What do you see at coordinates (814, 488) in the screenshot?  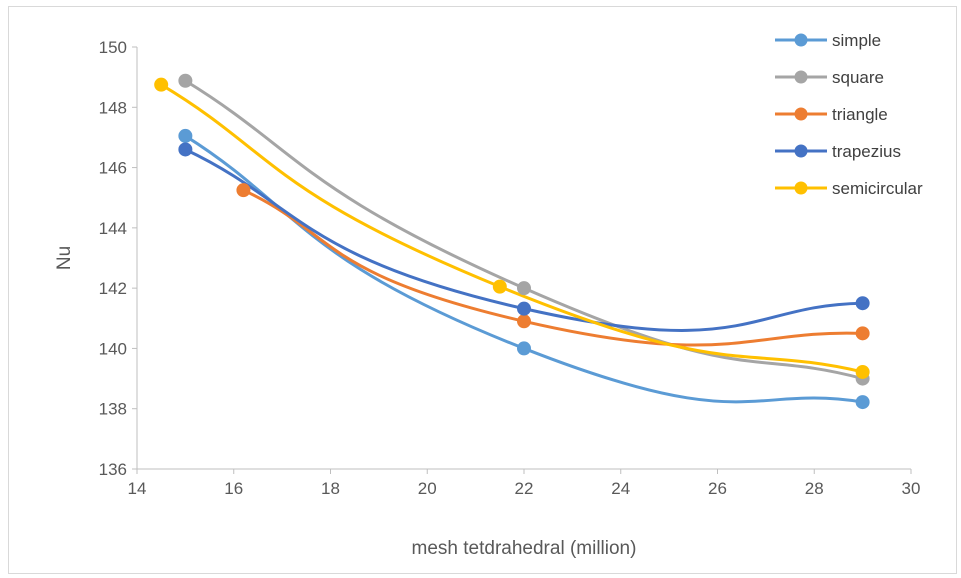 I see `x-tick-label: 28` at bounding box center [814, 488].